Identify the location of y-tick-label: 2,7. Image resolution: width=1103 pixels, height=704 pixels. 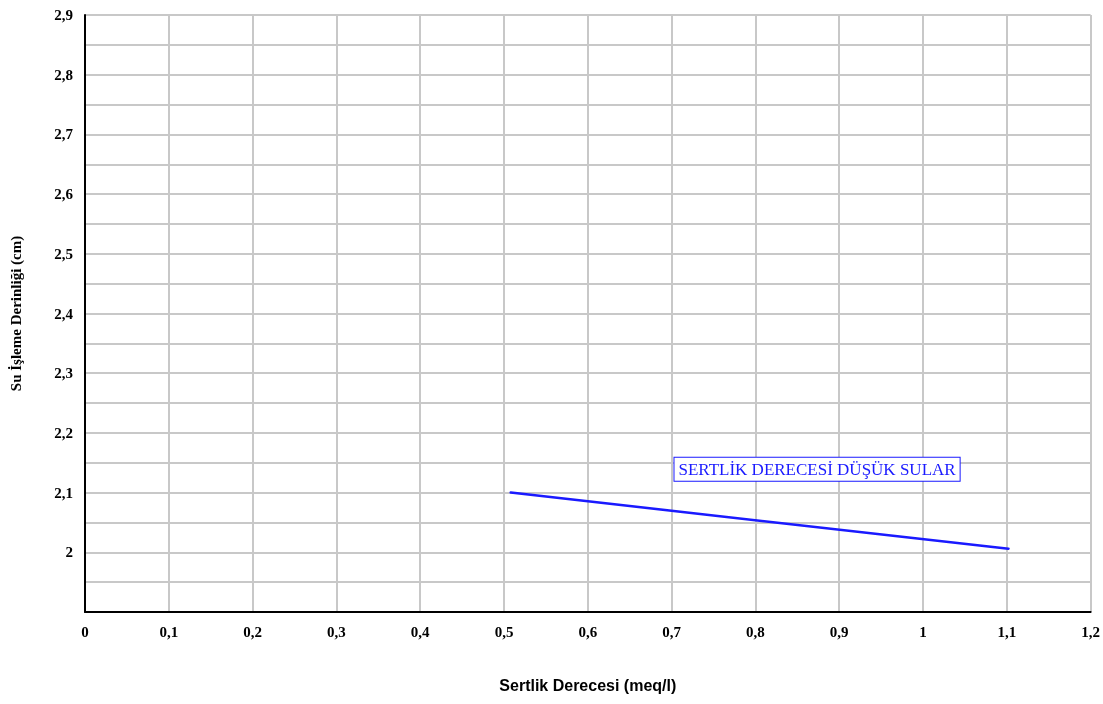
(64, 134).